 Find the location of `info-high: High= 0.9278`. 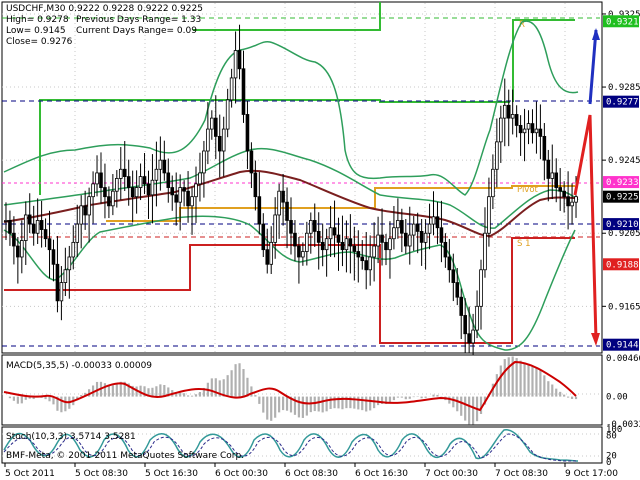

info-high: High= 0.9278 is located at coordinates (37, 20).